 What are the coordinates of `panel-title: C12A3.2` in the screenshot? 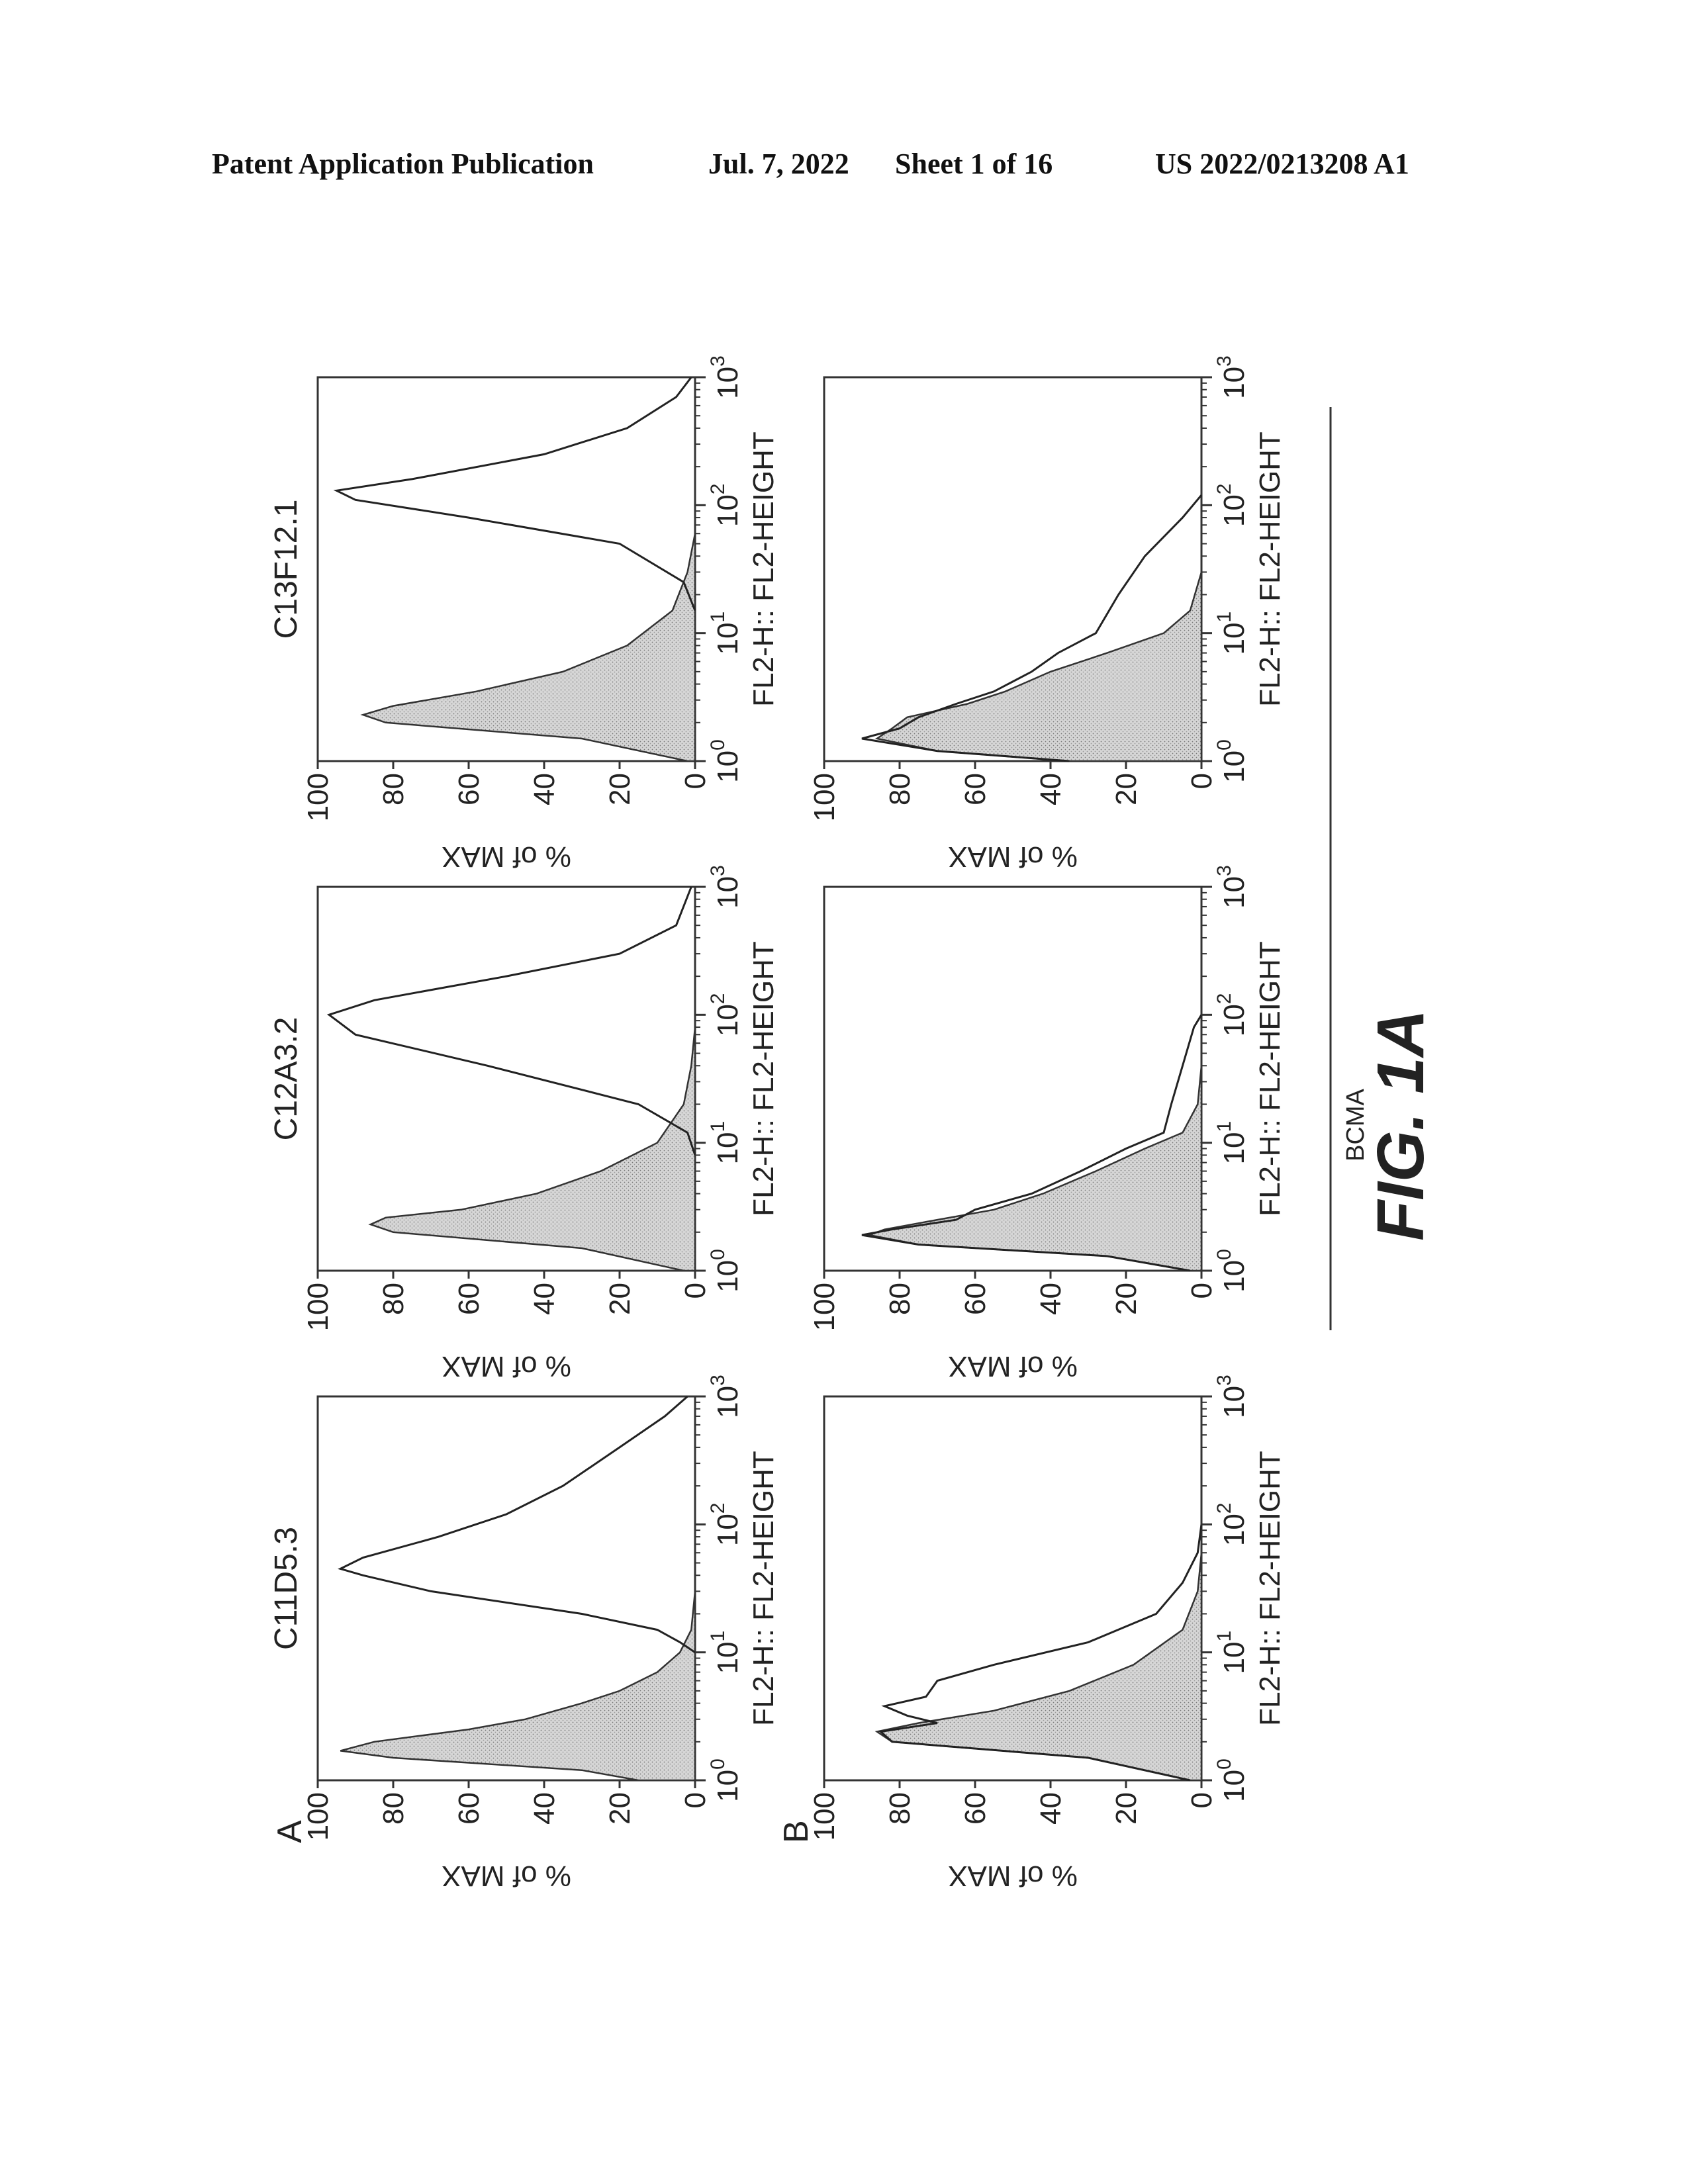 It's located at (286, 1079).